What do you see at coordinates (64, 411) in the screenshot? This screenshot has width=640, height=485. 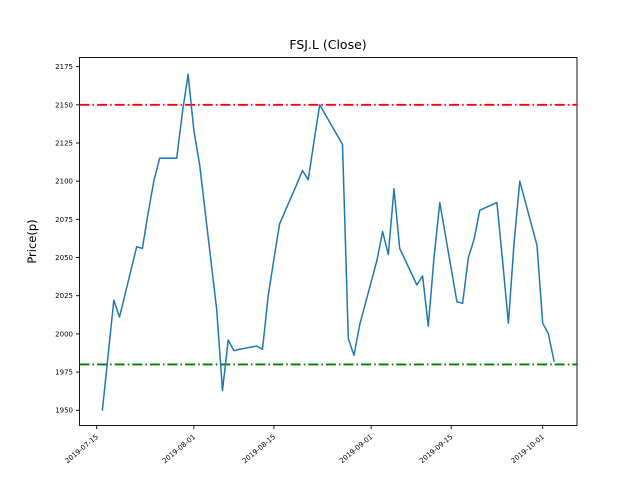 I see `y-tick-label: 1950` at bounding box center [64, 411].